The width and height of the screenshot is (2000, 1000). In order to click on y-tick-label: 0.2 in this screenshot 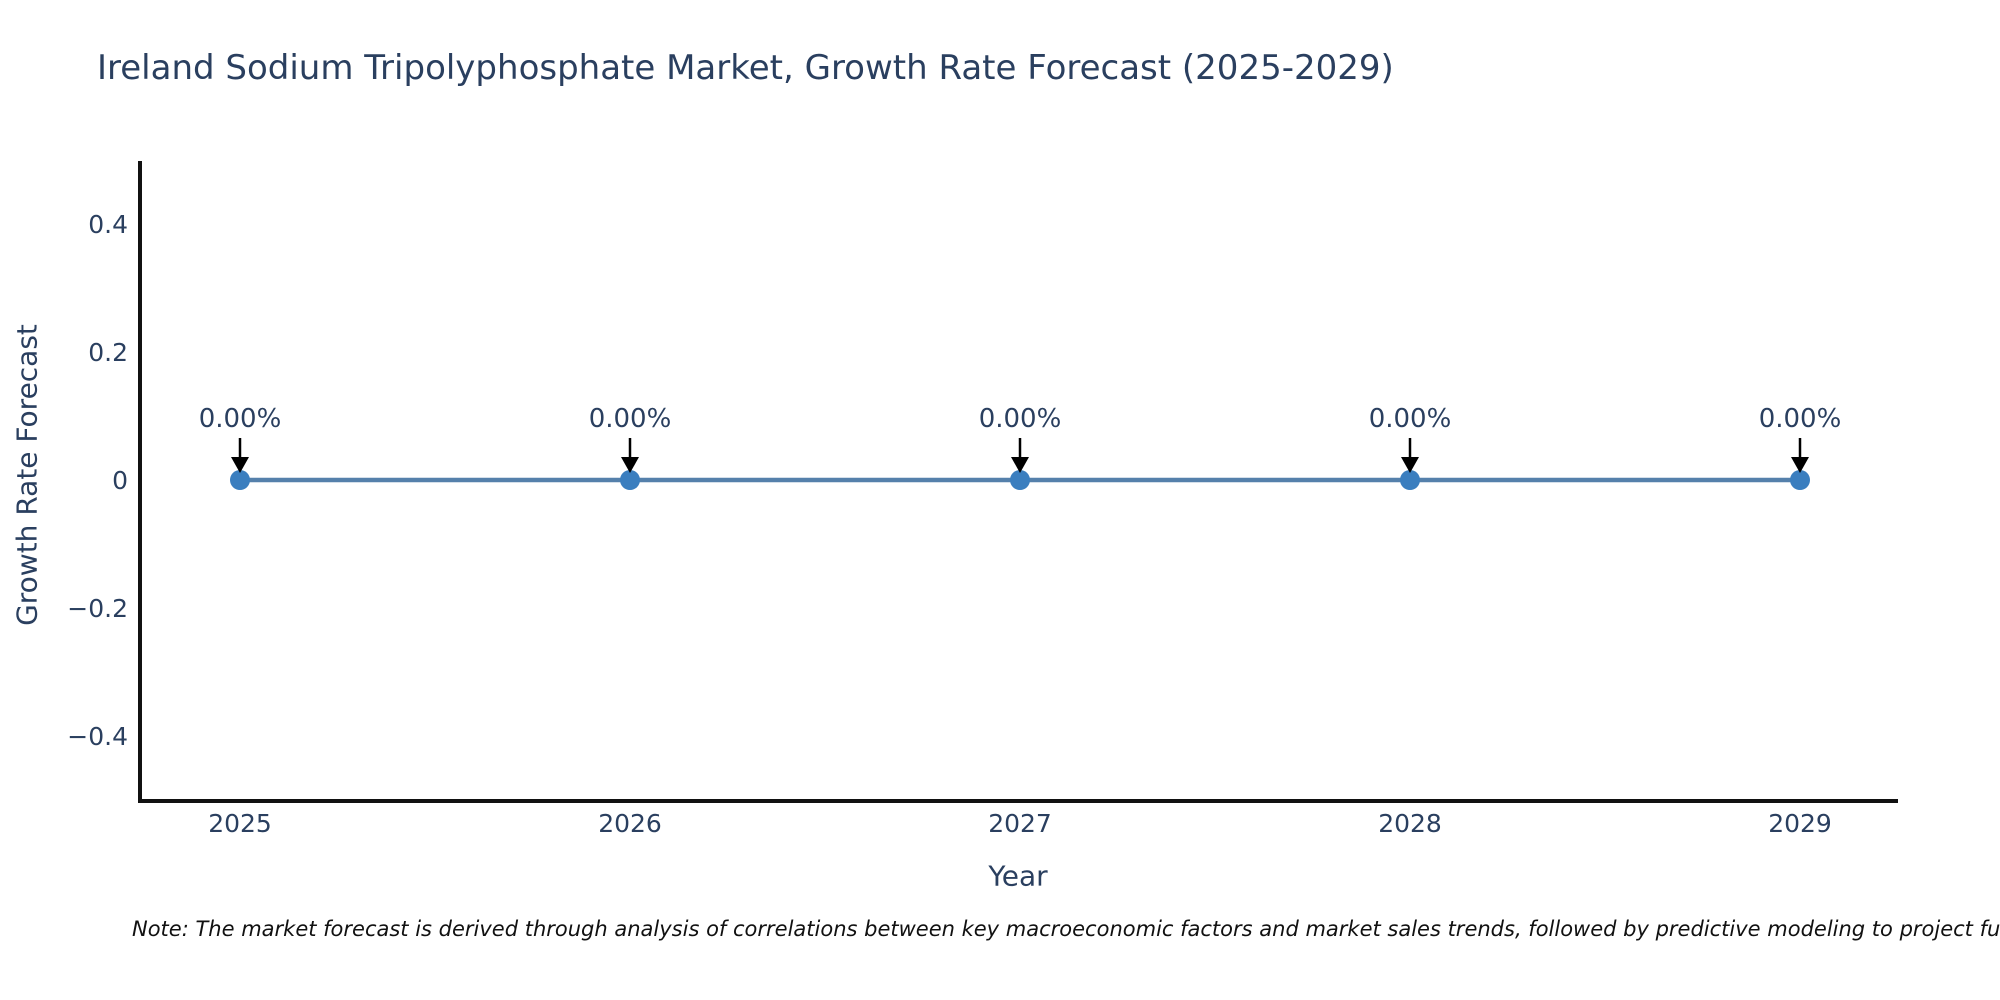, I will do `click(108, 352)`.